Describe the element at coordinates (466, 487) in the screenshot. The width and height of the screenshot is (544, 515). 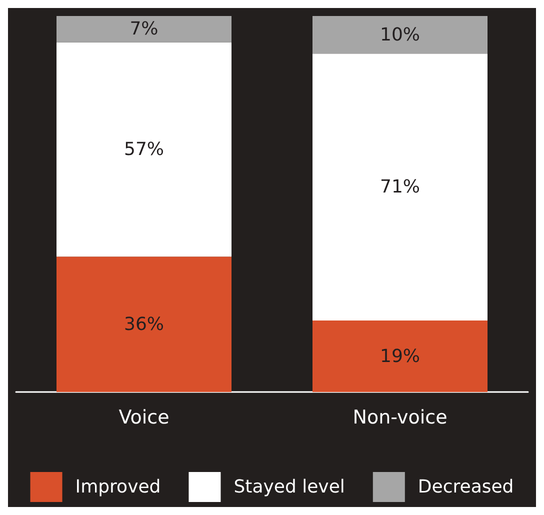
I see `legend-label: Decreased` at that location.